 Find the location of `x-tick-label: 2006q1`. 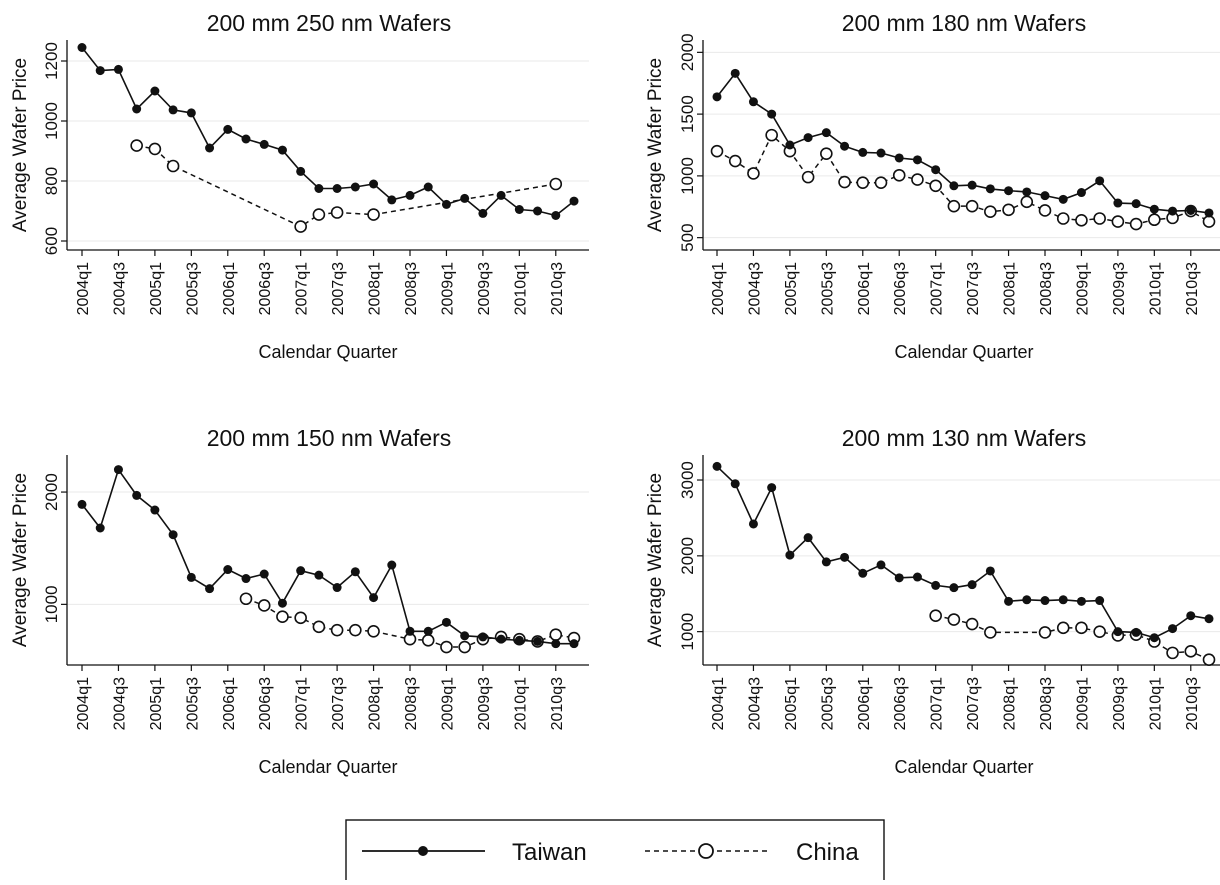

x-tick-label: 2006q1 is located at coordinates (864, 288).